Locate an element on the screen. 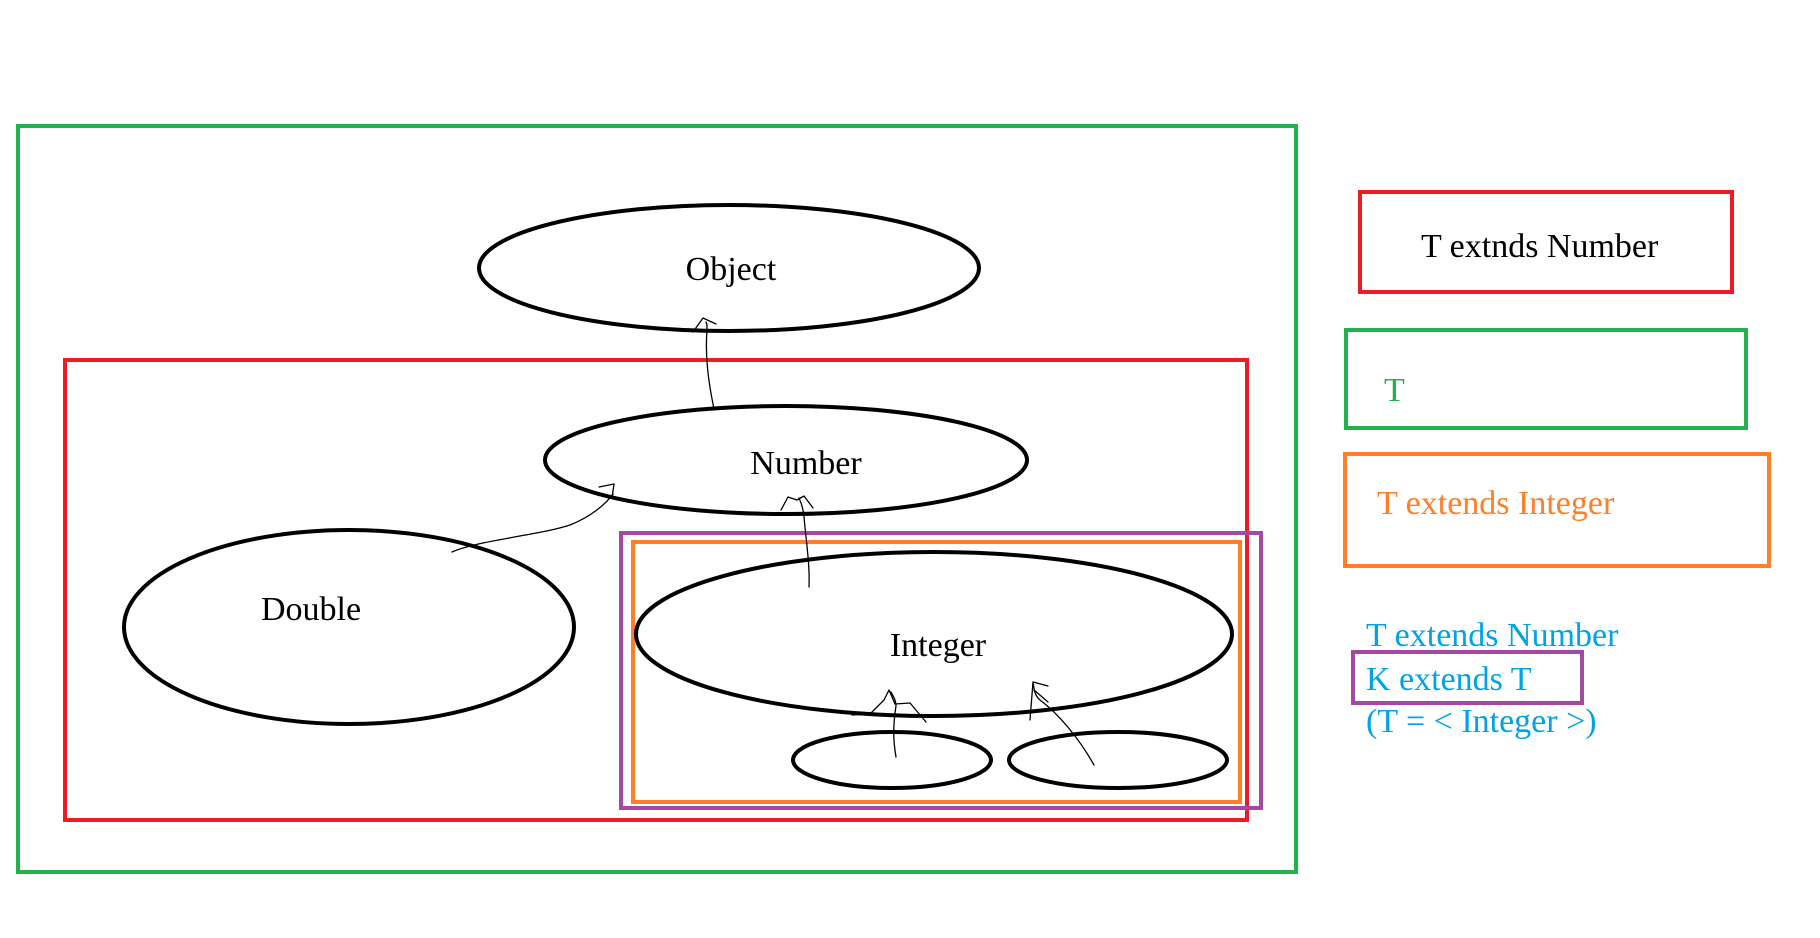 The image size is (1820, 938). object-label: Object is located at coordinates (731, 269).